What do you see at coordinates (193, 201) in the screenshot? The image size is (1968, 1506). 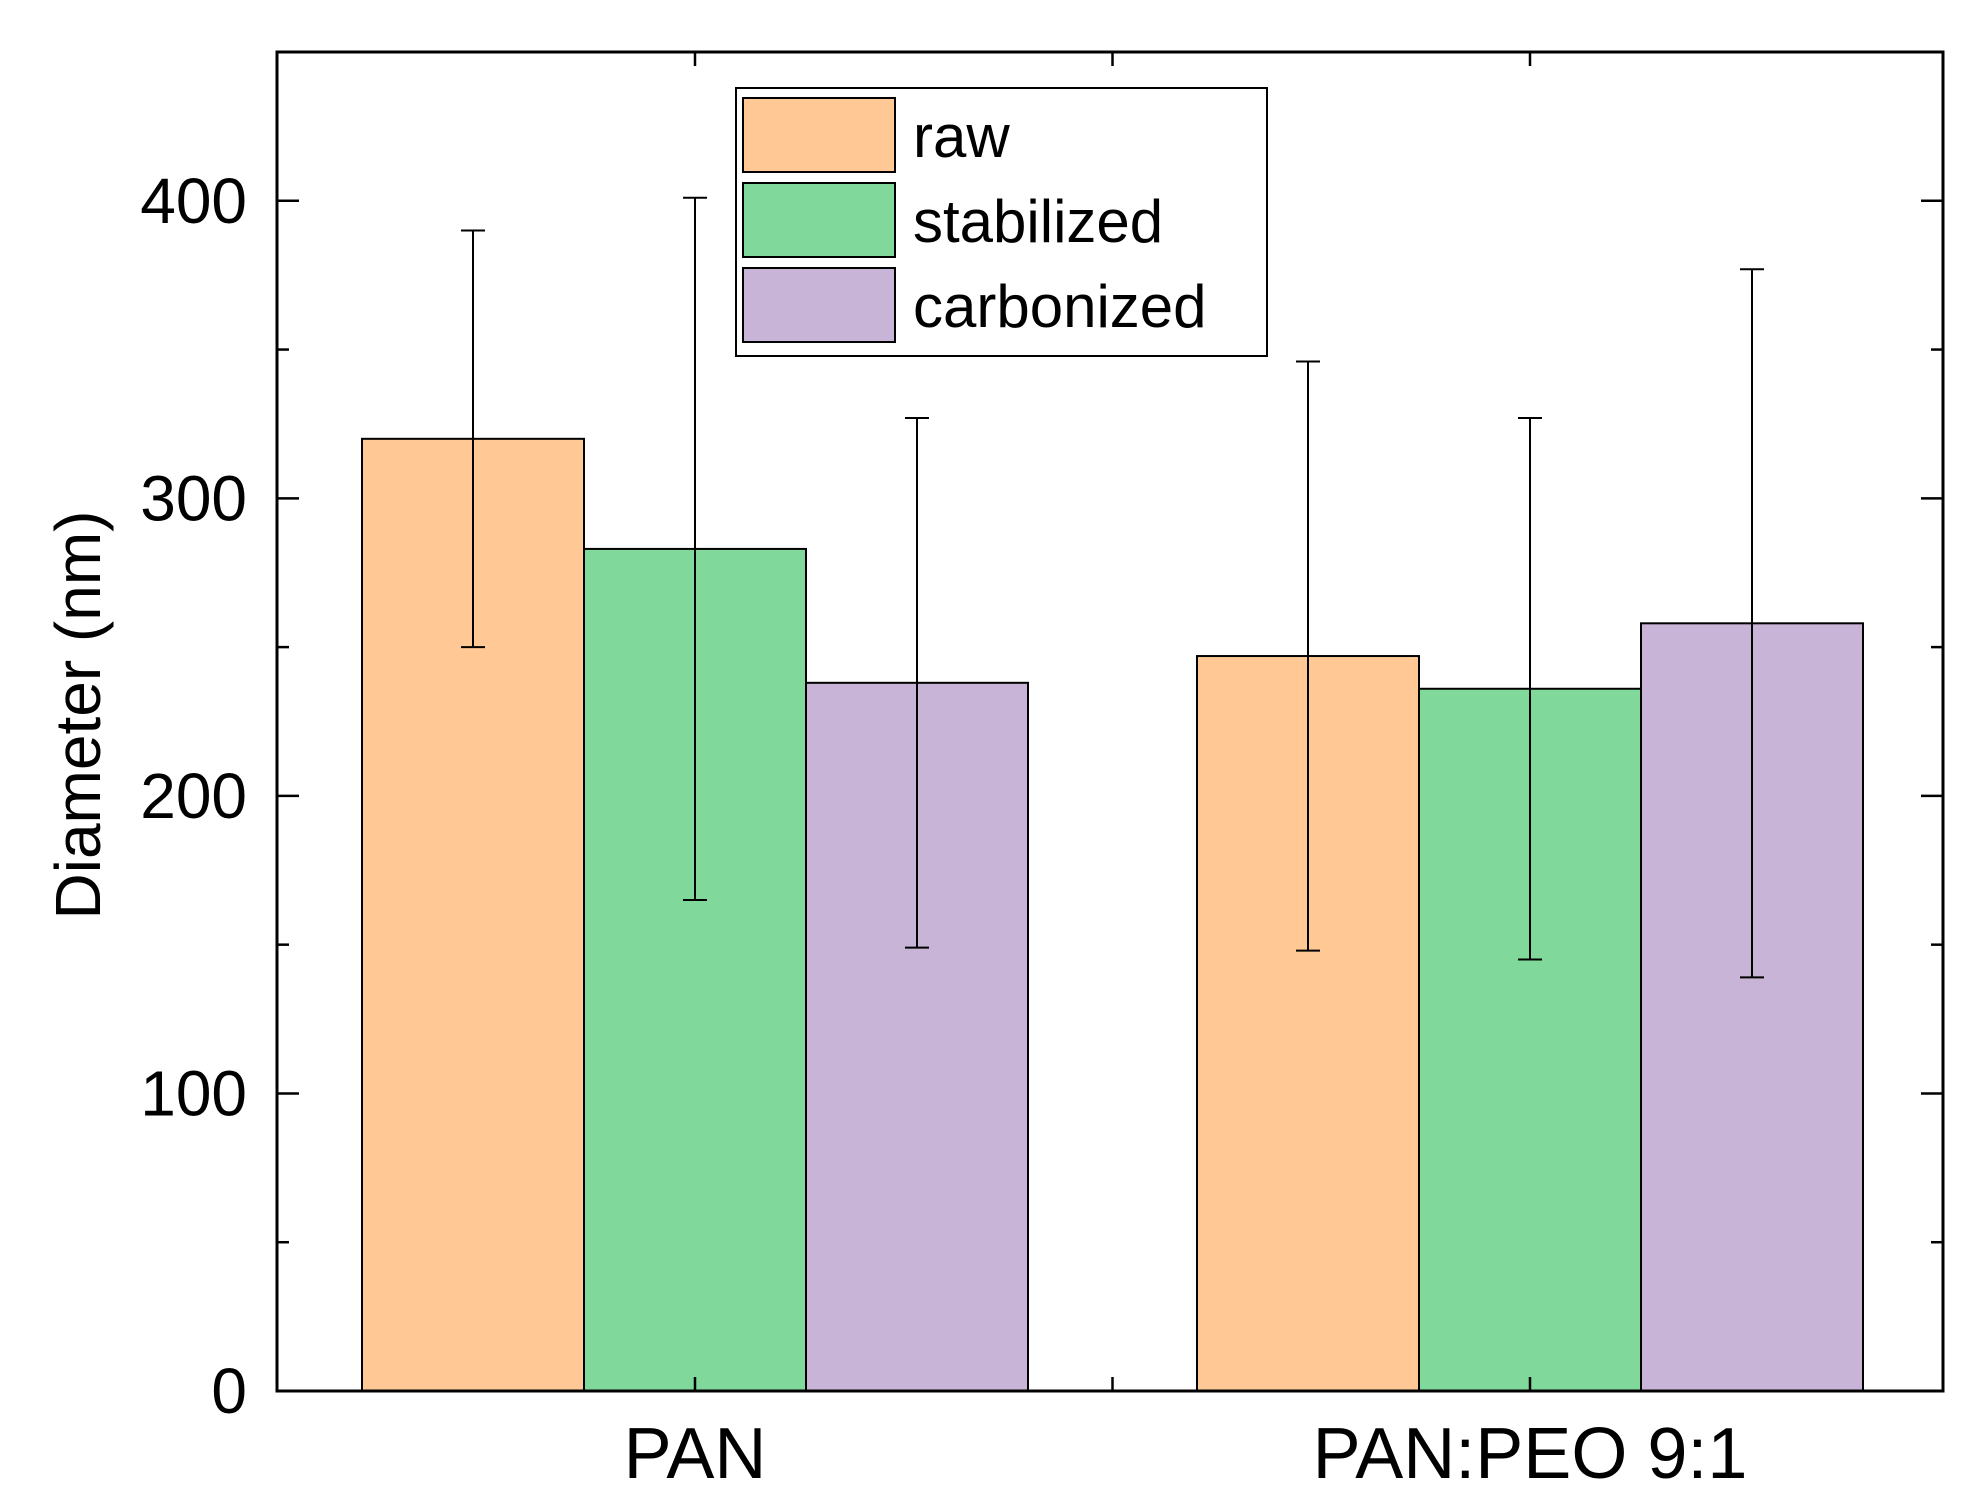 I see `y-tick-label-400: 400` at bounding box center [193, 201].